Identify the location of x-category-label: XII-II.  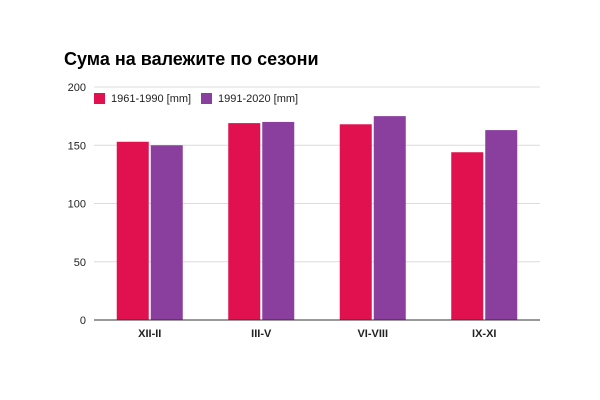
(149, 334).